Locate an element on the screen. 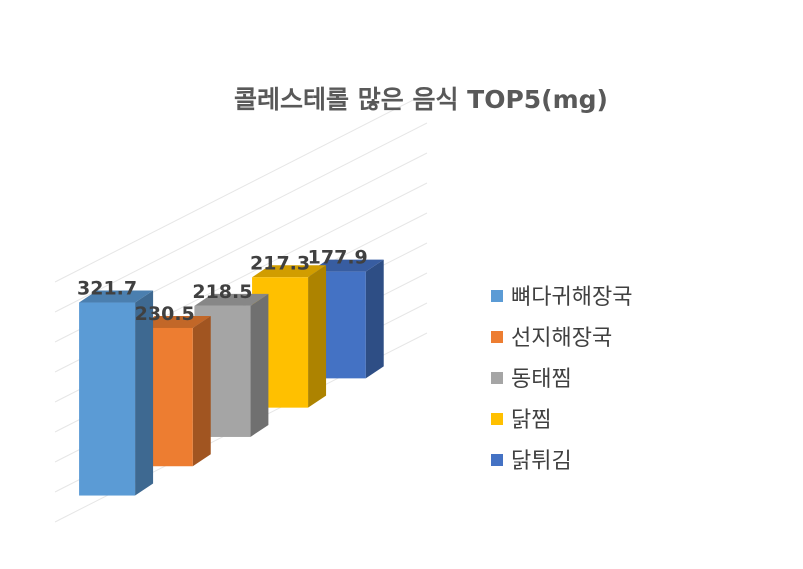 Image resolution: width=803 pixels, height=569 pixels. legend-label: 닭찜 is located at coordinates (531, 420).